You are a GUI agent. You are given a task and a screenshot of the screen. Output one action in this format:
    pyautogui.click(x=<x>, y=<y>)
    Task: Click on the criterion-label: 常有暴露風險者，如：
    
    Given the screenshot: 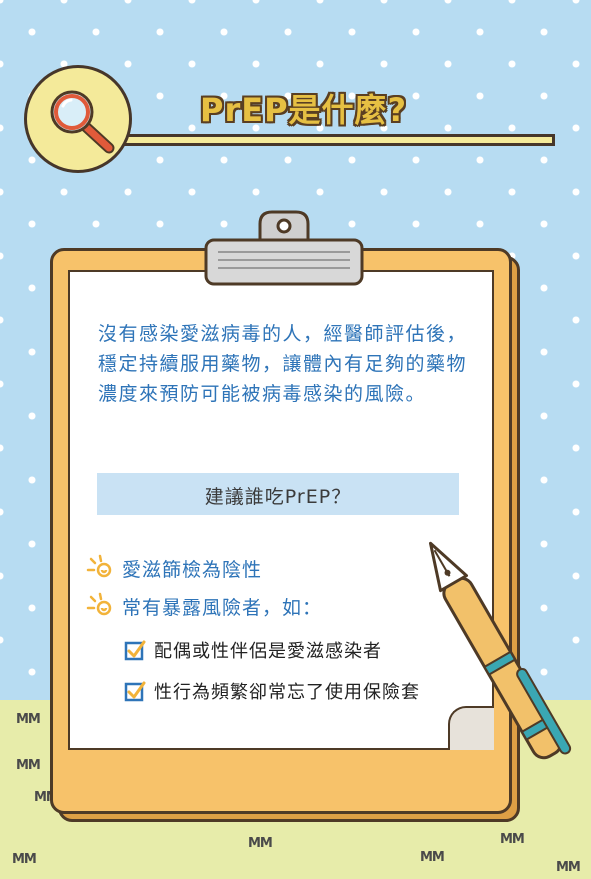 What is the action you would take?
    pyautogui.click(x=222, y=607)
    